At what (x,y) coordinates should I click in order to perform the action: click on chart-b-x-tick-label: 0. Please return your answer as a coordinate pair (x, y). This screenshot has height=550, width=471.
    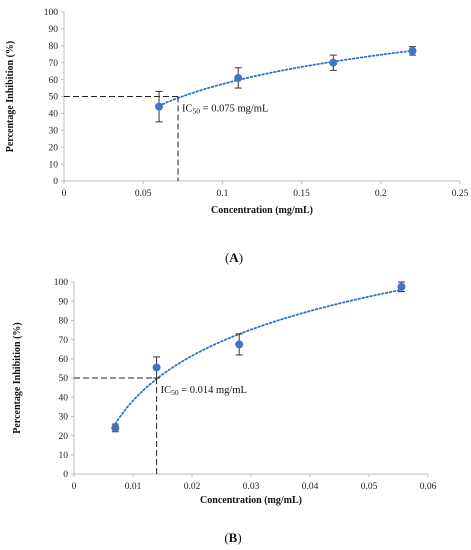
    Looking at the image, I should click on (74, 487).